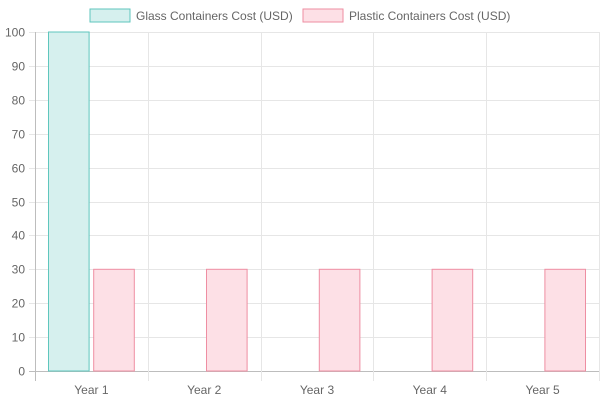 This screenshot has width=600, height=400. I want to click on y-axis-ticks: 0 10 20 30 40 50 60 70 80 90 100, so click(15, 202).